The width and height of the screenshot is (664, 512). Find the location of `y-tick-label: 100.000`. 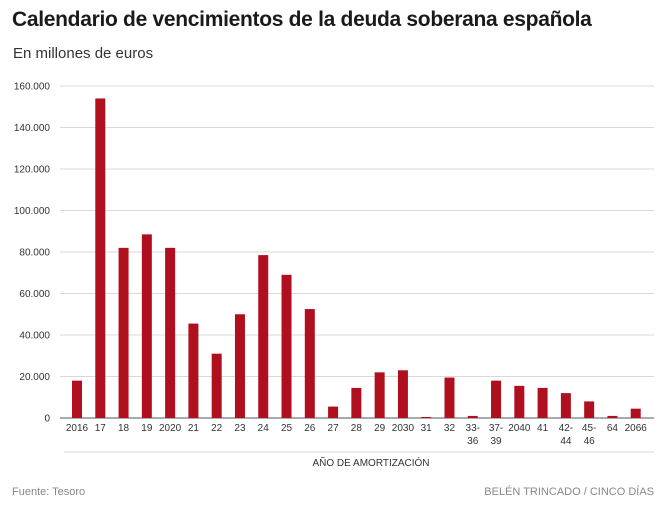

y-tick-label: 100.000 is located at coordinates (32, 211).